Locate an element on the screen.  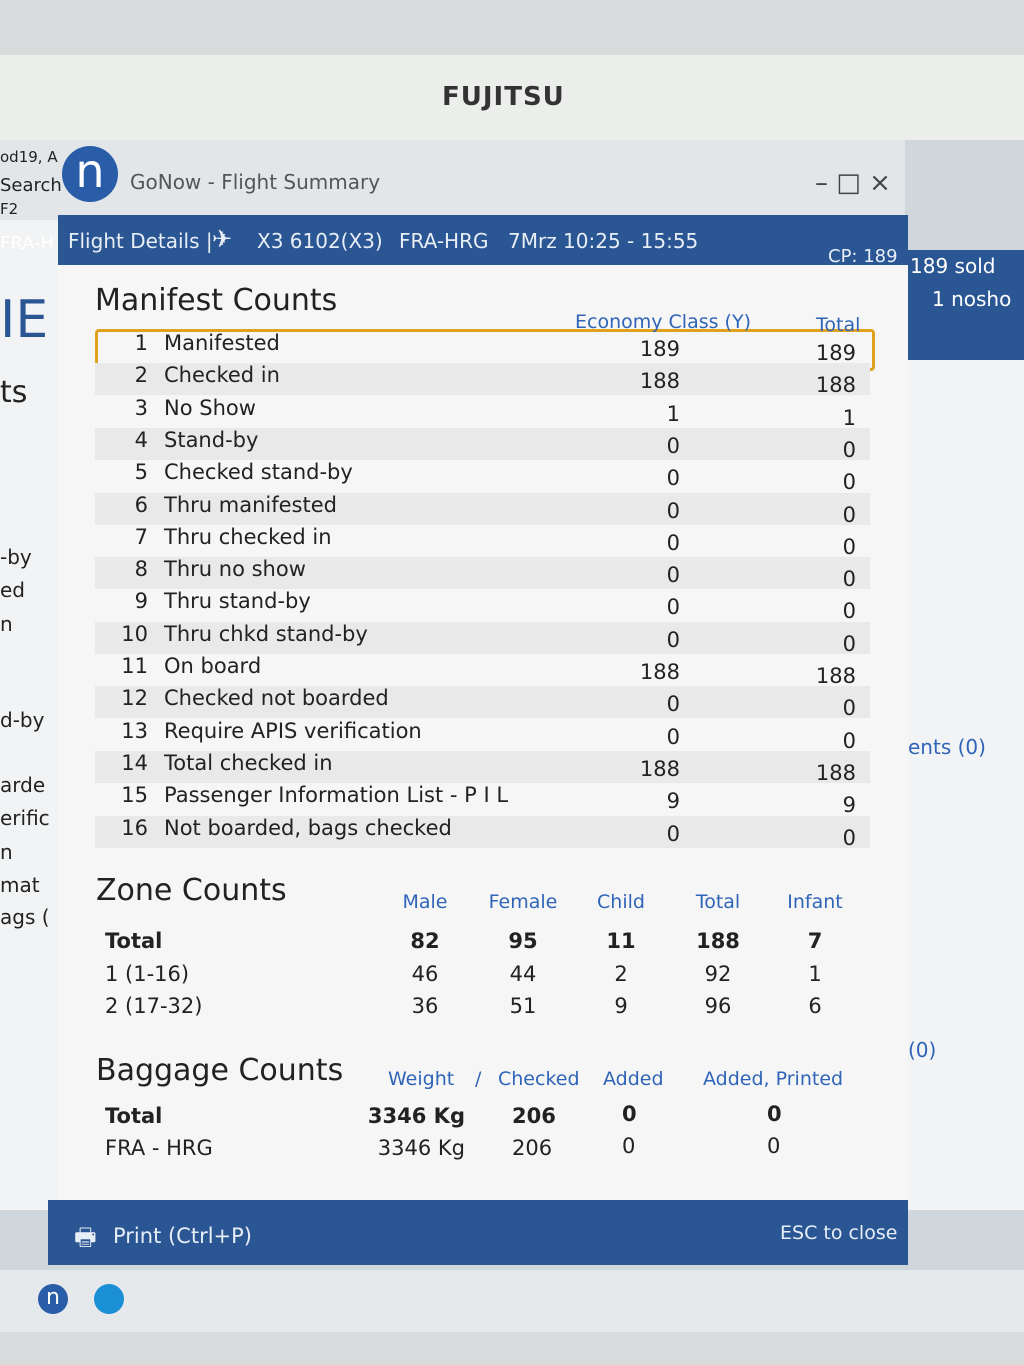
row-label: No Show is located at coordinates (210, 407).